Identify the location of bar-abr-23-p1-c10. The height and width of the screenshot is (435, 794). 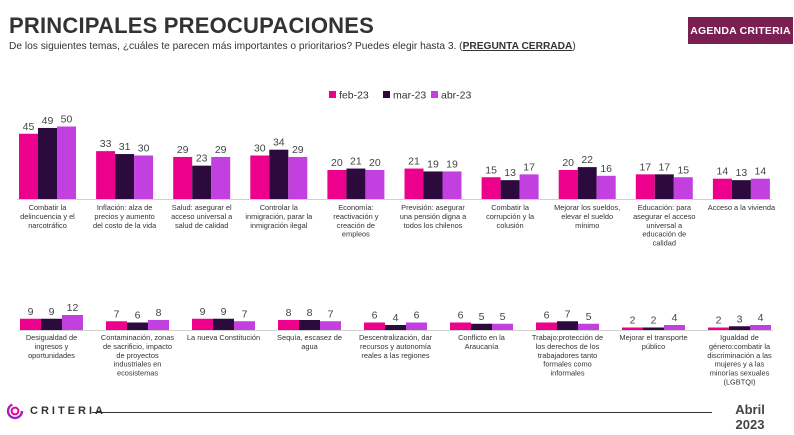
(760, 188).